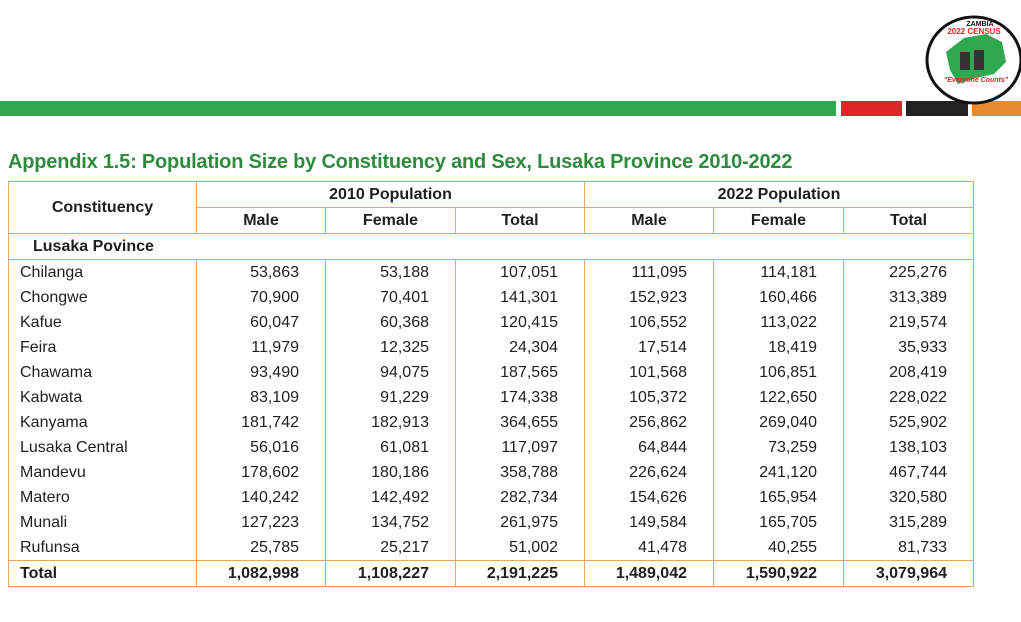 This screenshot has width=1021, height=622. Describe the element at coordinates (102, 372) in the screenshot. I see `name-cell: Chawama` at that location.